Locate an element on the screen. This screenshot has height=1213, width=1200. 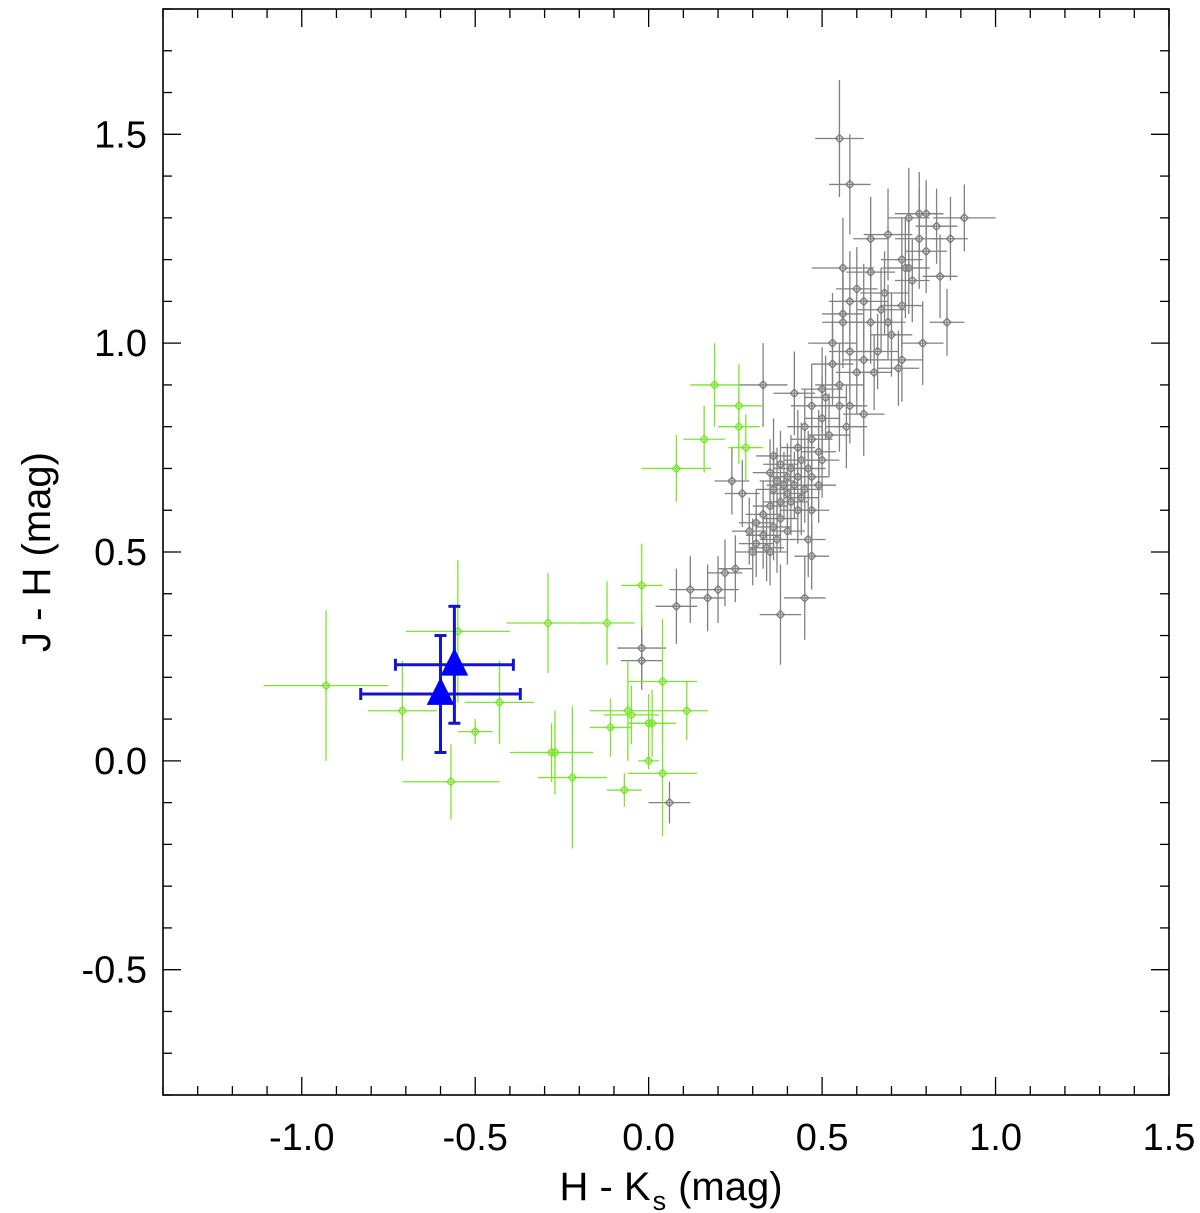
x-tick-label: 0.0 is located at coordinates (648, 1138).